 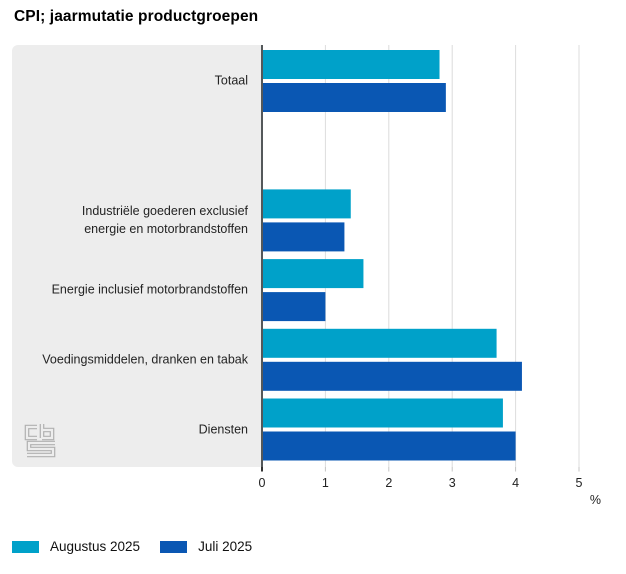 I want to click on legend-item-augustus-2025: Augustus 2025, so click(x=76, y=546).